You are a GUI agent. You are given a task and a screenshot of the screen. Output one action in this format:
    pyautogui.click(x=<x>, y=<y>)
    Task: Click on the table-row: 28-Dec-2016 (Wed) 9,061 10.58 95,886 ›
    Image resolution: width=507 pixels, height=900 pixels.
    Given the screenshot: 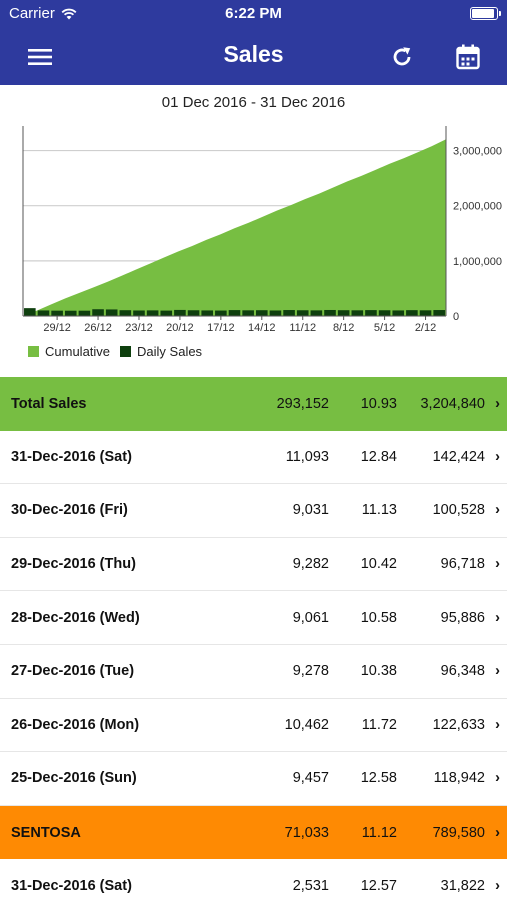 What is the action you would take?
    pyautogui.click(x=253, y=618)
    